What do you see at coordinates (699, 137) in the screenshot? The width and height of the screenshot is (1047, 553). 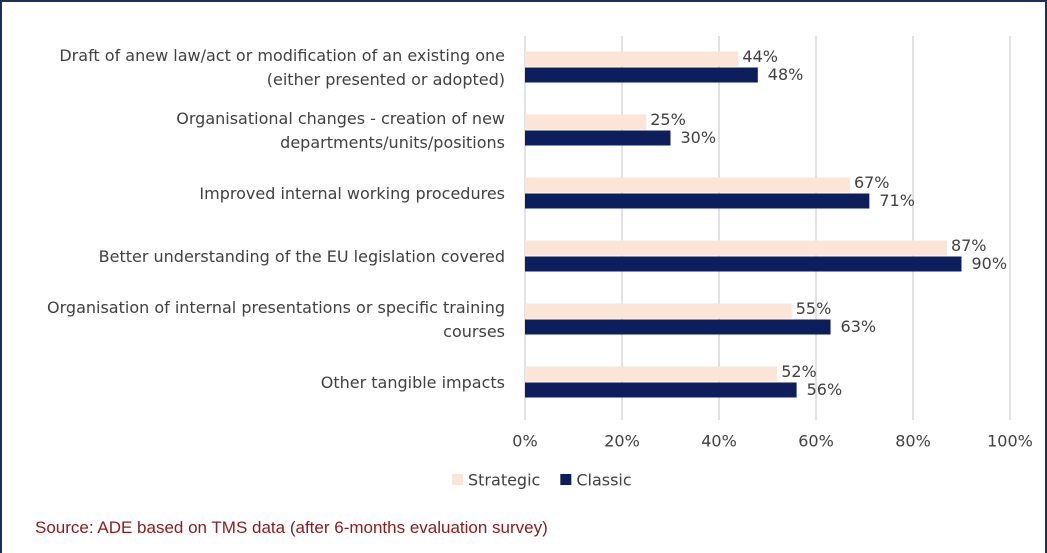 I see `value-label: 30%` at bounding box center [699, 137].